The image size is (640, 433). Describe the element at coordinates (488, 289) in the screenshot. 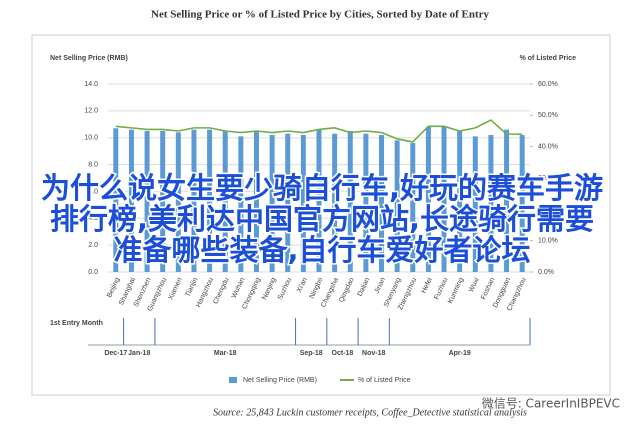

I see `x-tick-label: Foshan` at that location.